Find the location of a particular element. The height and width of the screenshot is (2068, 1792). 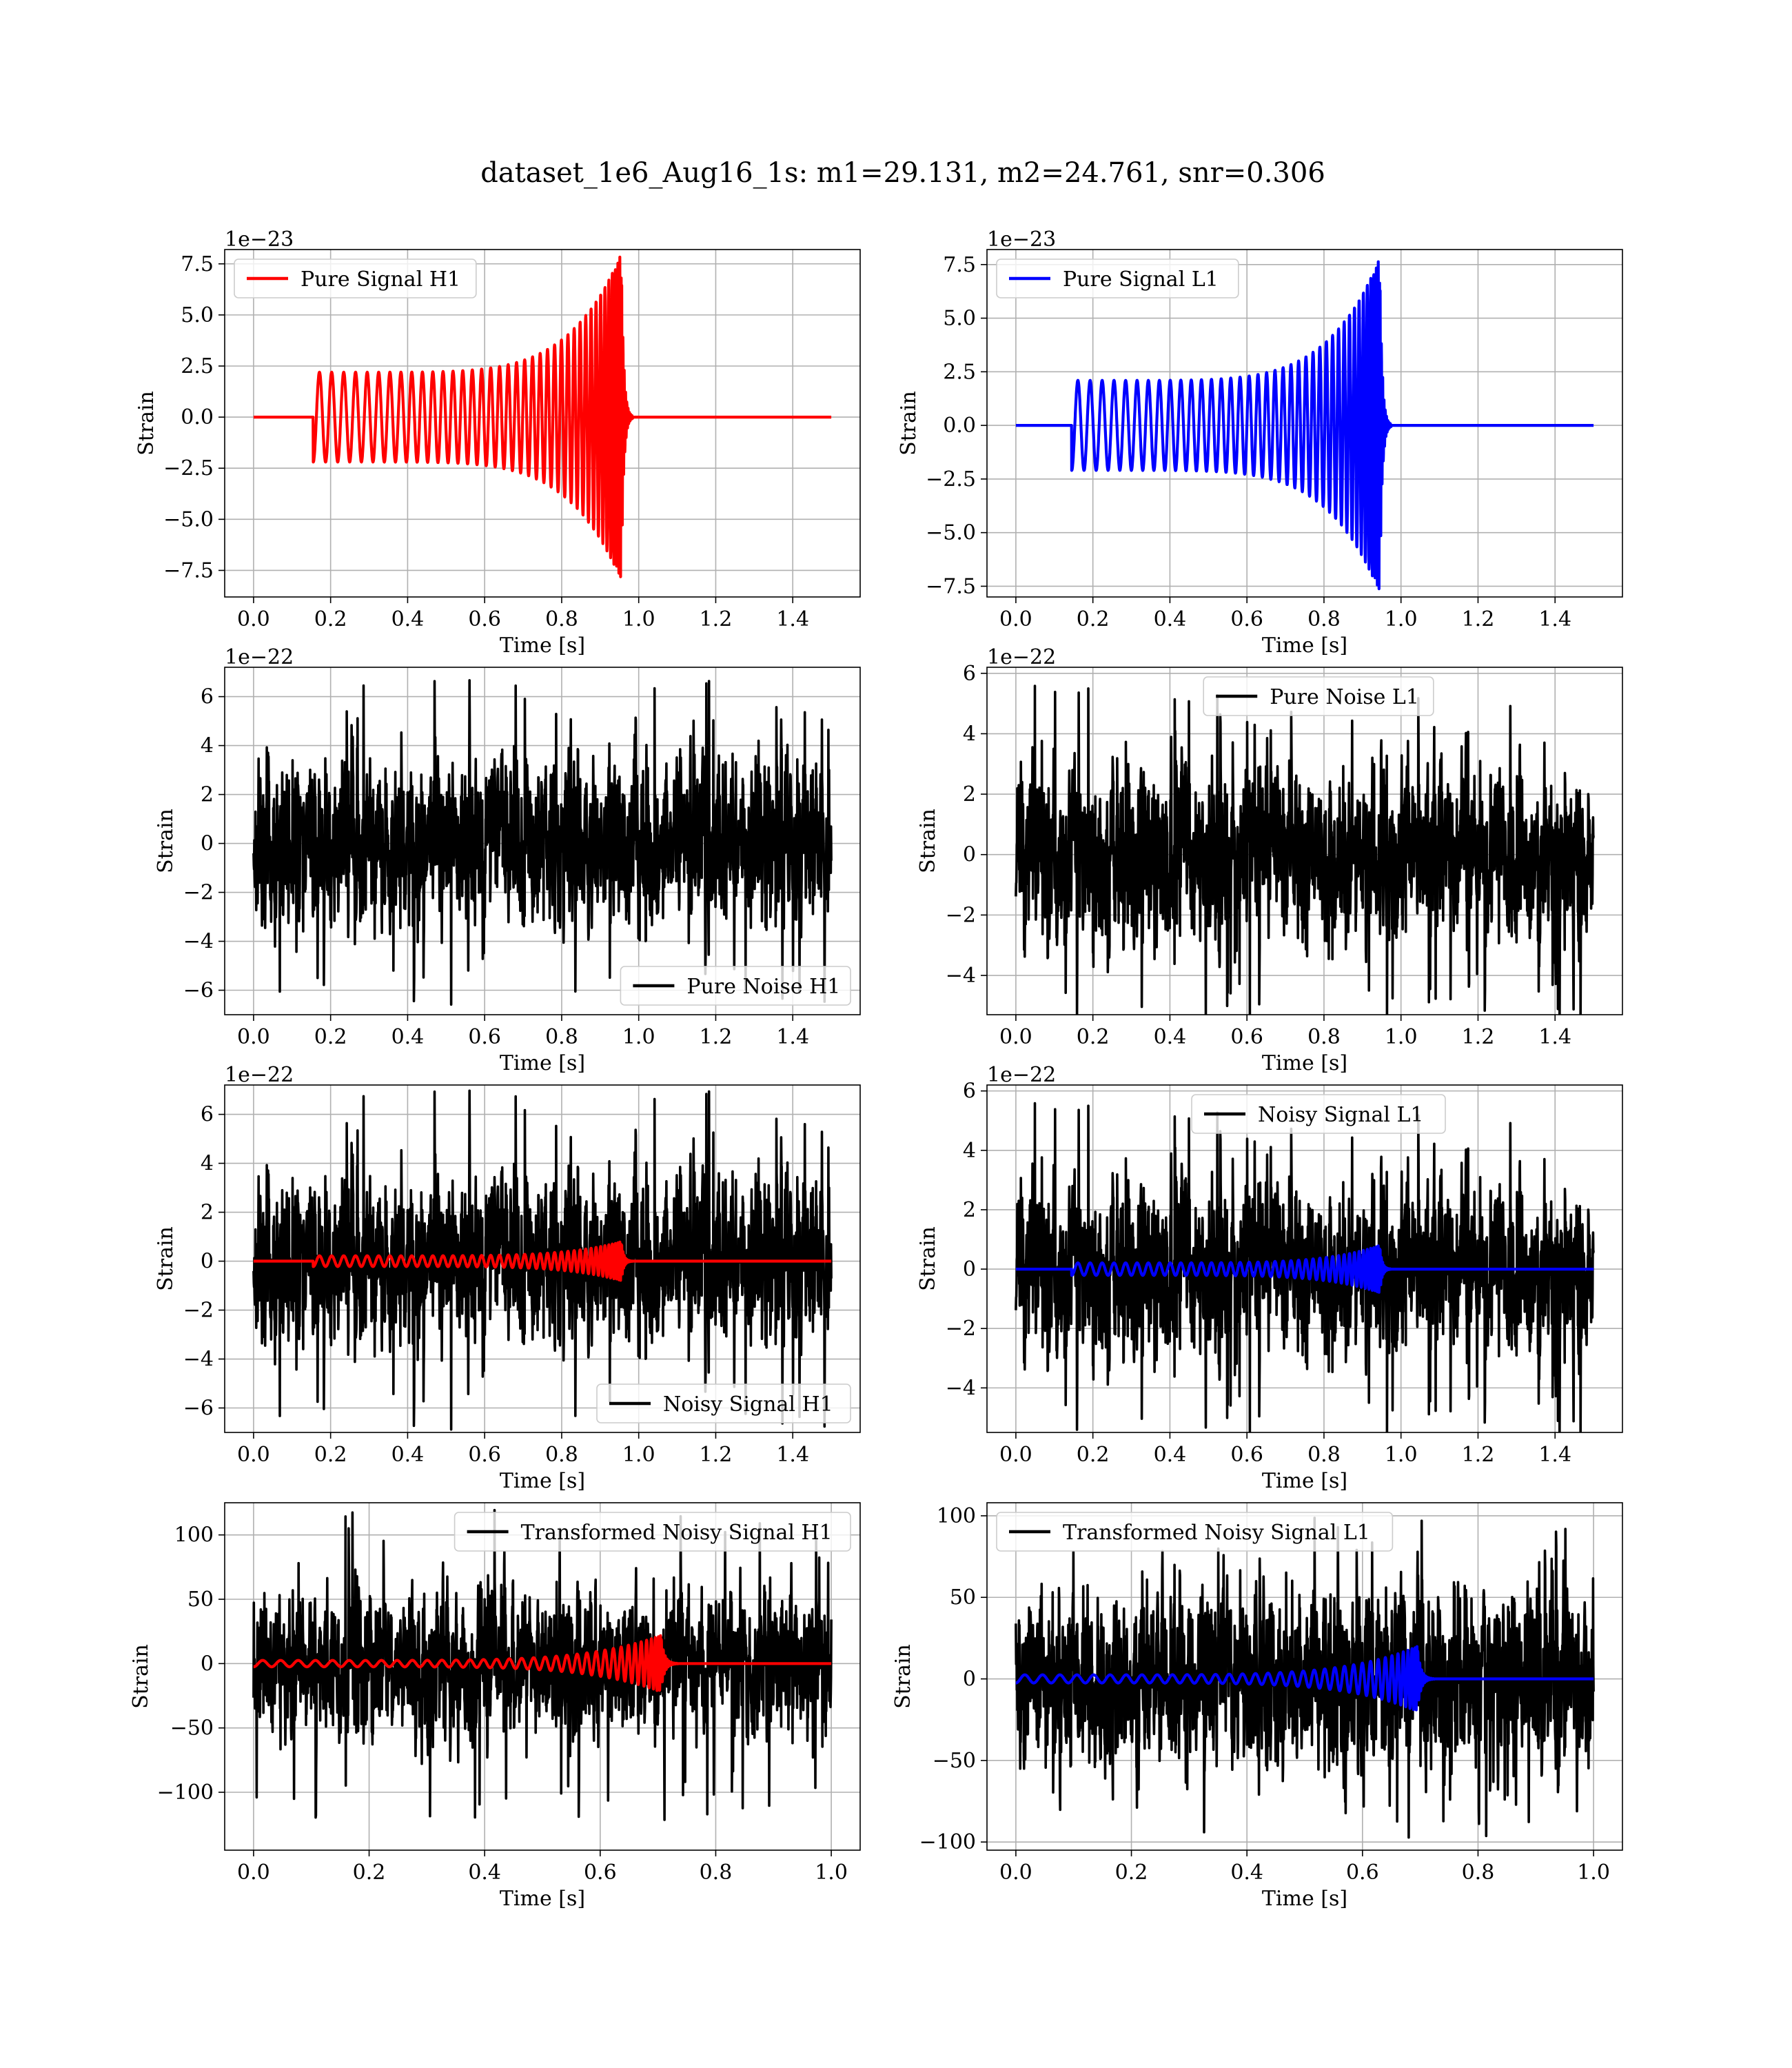

y-tick-label: 100 is located at coordinates (194, 1535).